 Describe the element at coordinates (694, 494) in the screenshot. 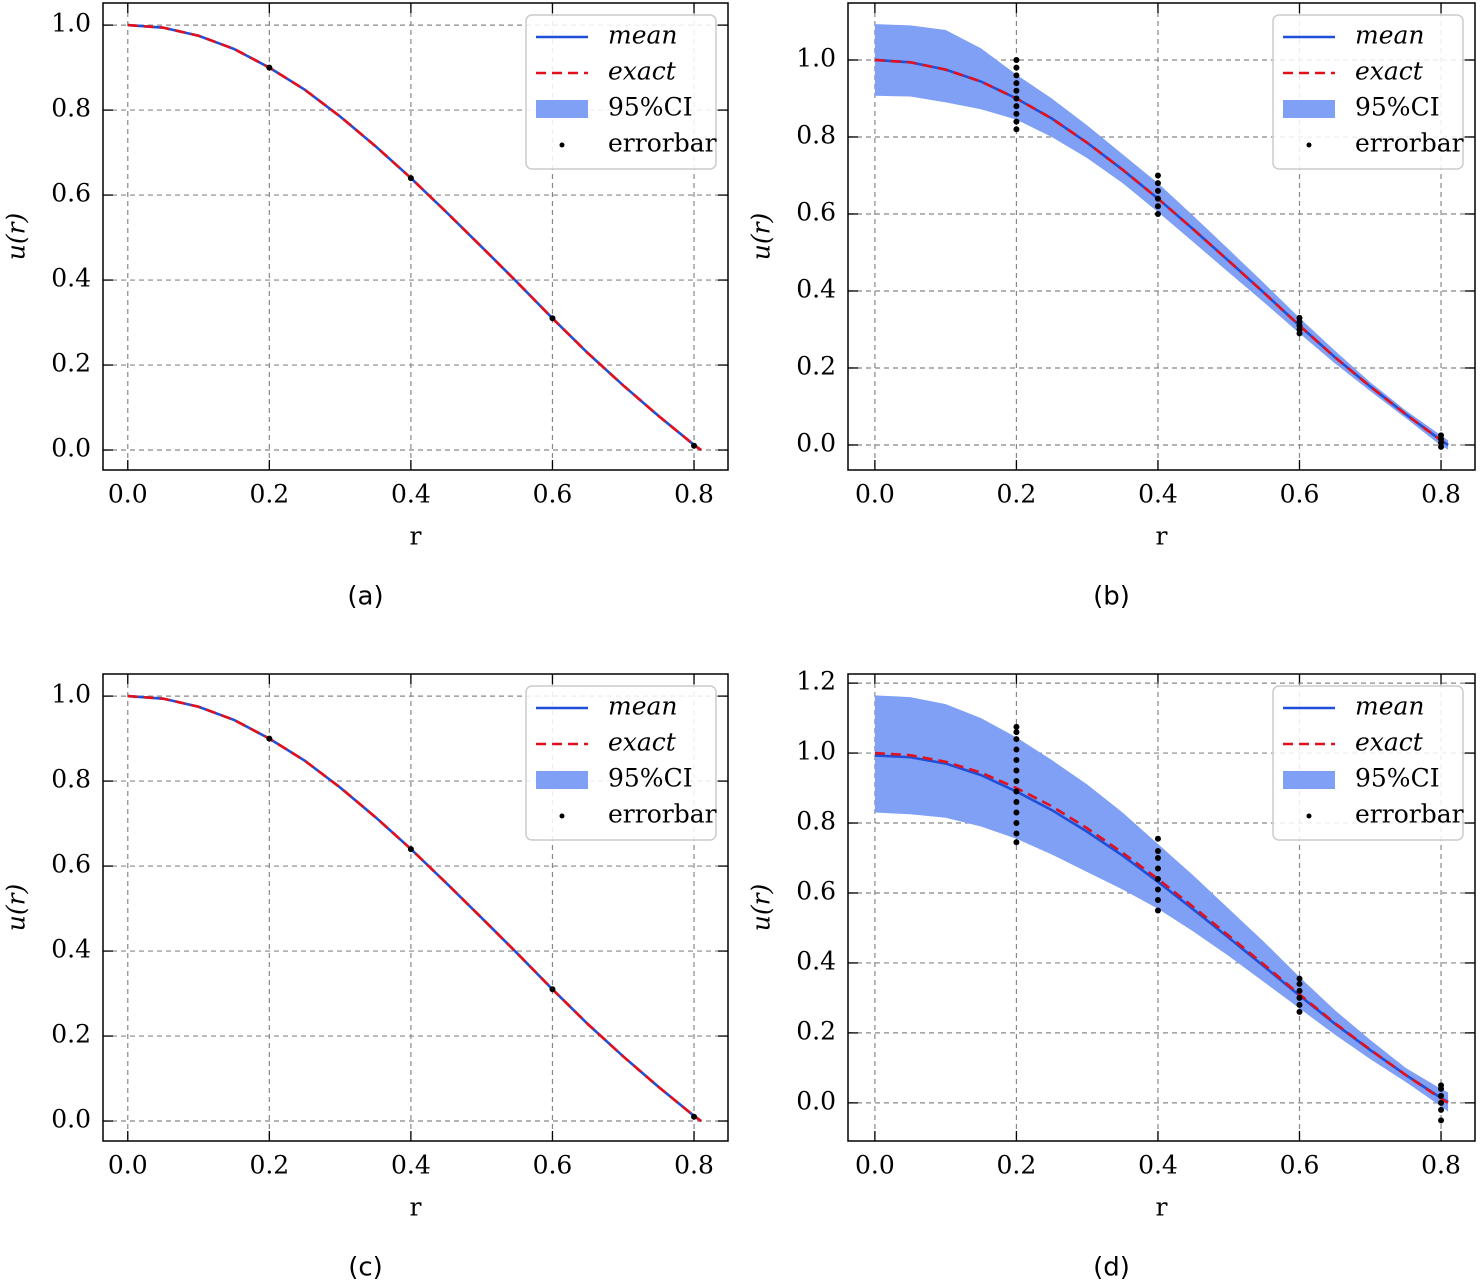

I see `x-tick-label: 0.8` at that location.